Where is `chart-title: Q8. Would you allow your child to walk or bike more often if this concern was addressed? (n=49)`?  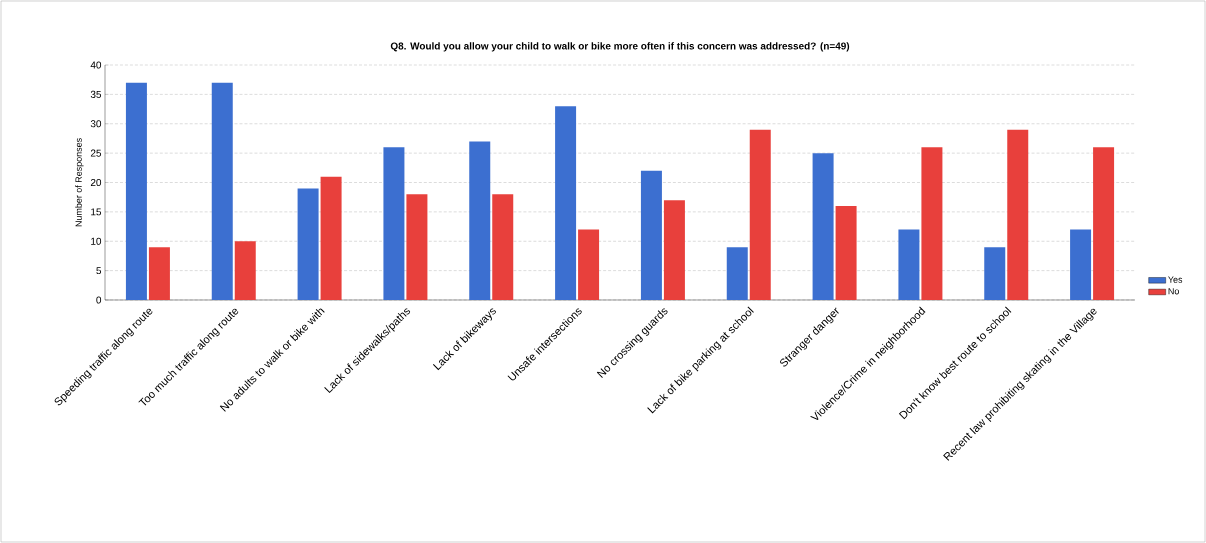
chart-title: Q8. Would you allow your child to walk or bike more often if this concern was addressed? (n=49) is located at coordinates (620, 47).